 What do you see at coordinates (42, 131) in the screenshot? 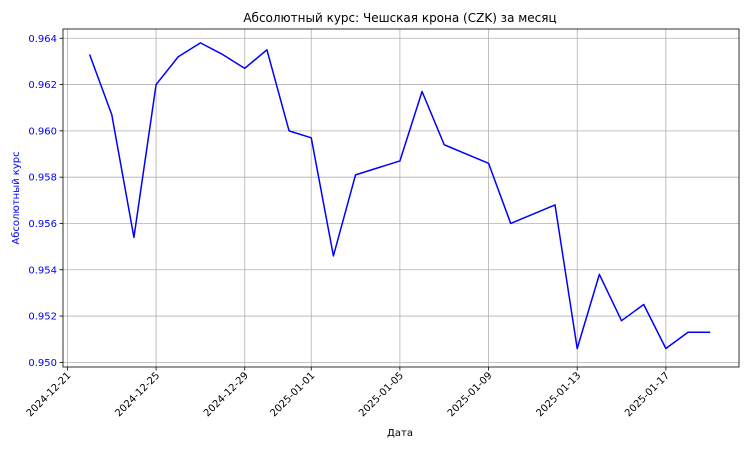
I see `y-tick-label: 0.960` at bounding box center [42, 131].